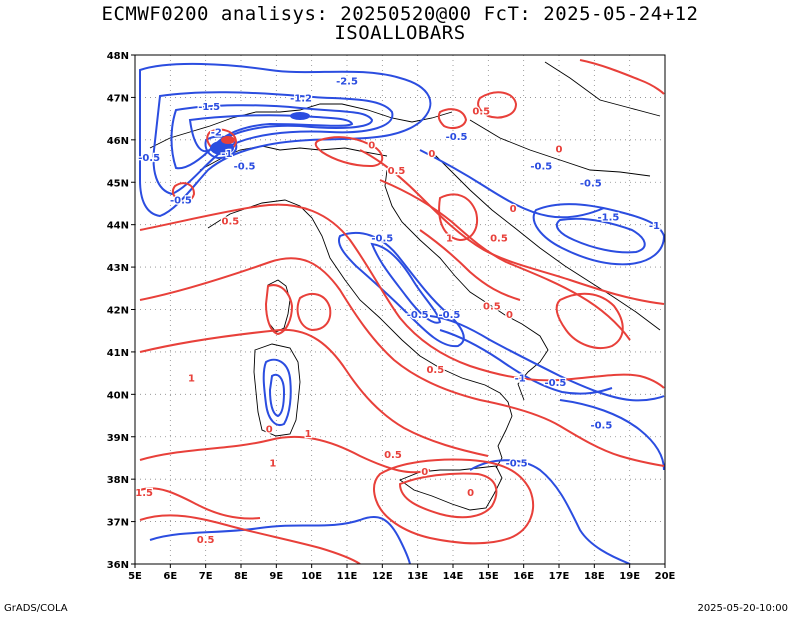 The image size is (800, 618). I want to click on lon-tick-label: 13E, so click(417, 576).